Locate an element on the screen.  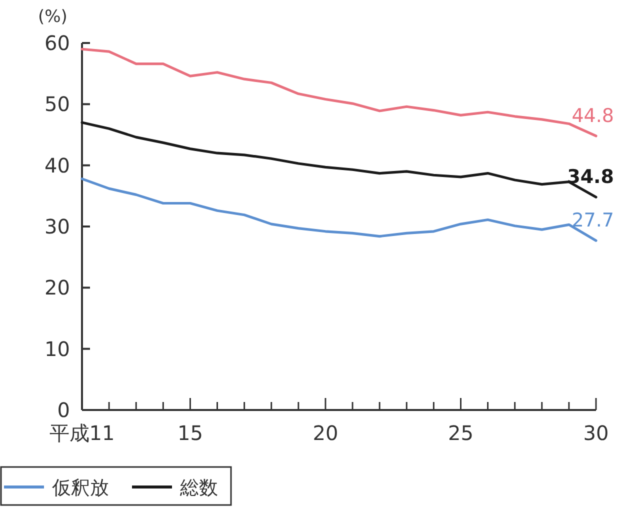
y-tick-label: 50 is located at coordinates (57, 104).